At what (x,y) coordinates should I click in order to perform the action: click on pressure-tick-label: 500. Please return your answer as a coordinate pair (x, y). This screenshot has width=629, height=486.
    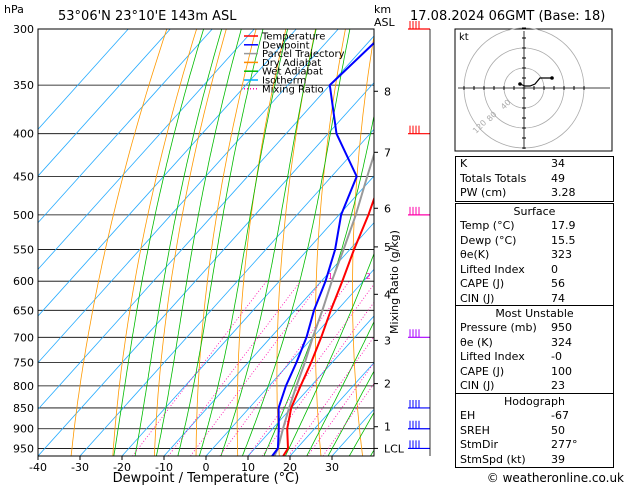
    Looking at the image, I should click on (23, 215).